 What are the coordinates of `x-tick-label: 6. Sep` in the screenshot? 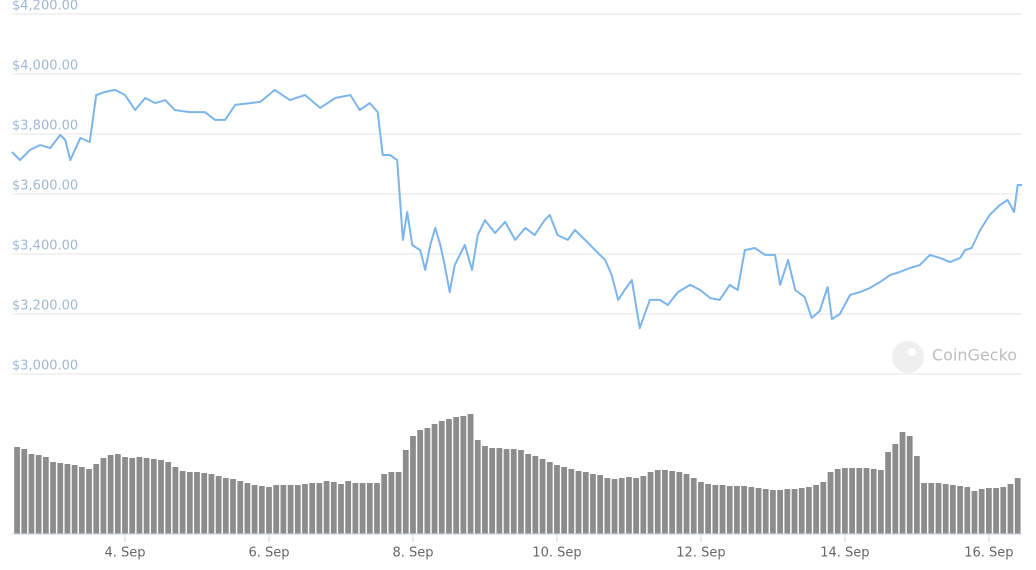 It's located at (268, 553).